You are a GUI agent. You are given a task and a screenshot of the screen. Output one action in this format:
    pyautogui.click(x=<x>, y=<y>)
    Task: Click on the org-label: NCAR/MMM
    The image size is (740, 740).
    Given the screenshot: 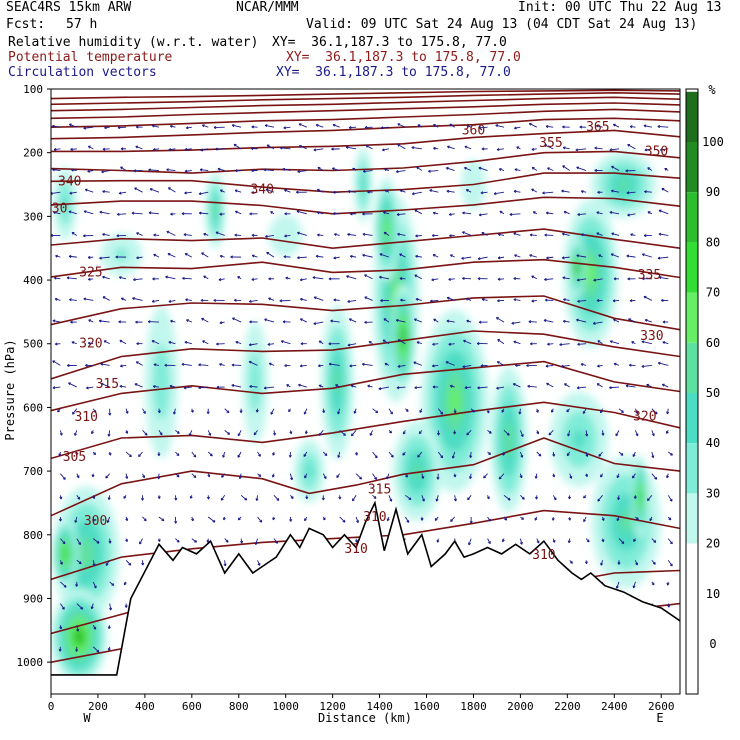 What is the action you would take?
    pyautogui.click(x=267, y=7)
    